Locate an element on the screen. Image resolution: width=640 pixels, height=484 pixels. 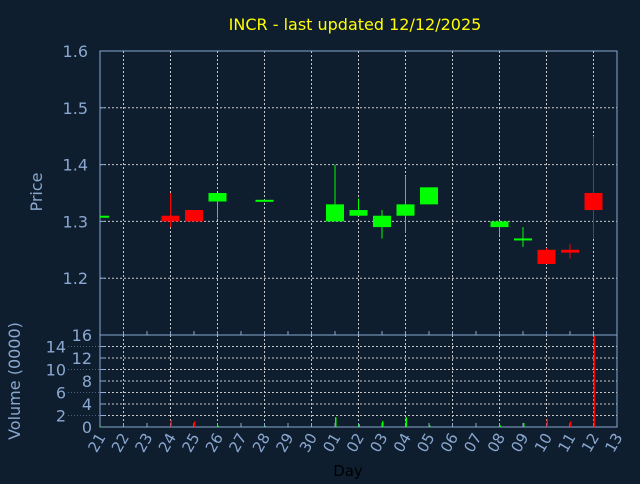
x-tick-label: 09 is located at coordinates (519, 443).